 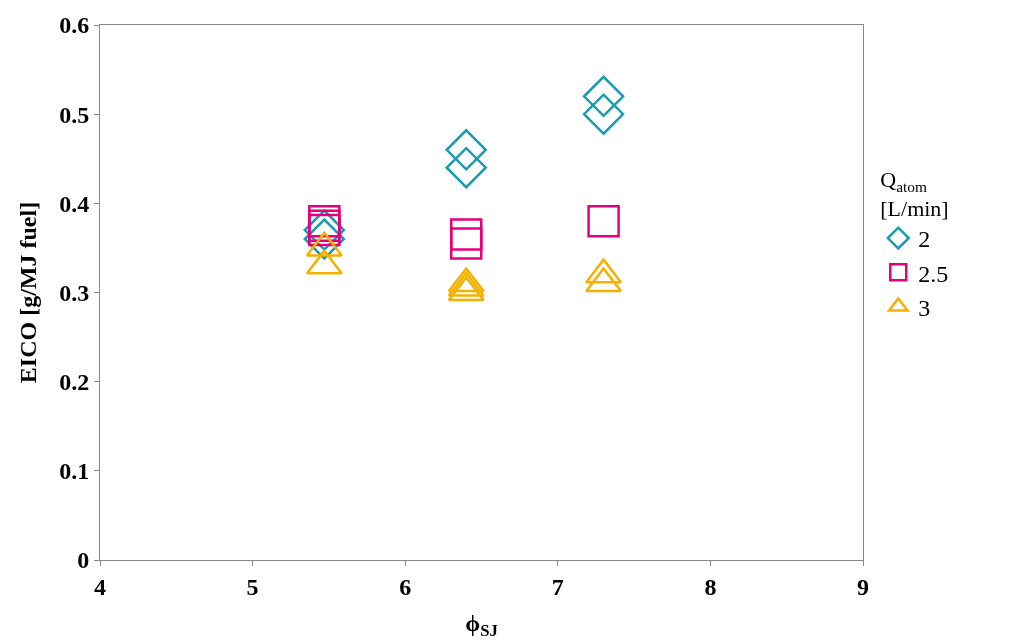 What do you see at coordinates (28, 292) in the screenshot?
I see `y-axis-title: EICO [g/MJ fuel]` at bounding box center [28, 292].